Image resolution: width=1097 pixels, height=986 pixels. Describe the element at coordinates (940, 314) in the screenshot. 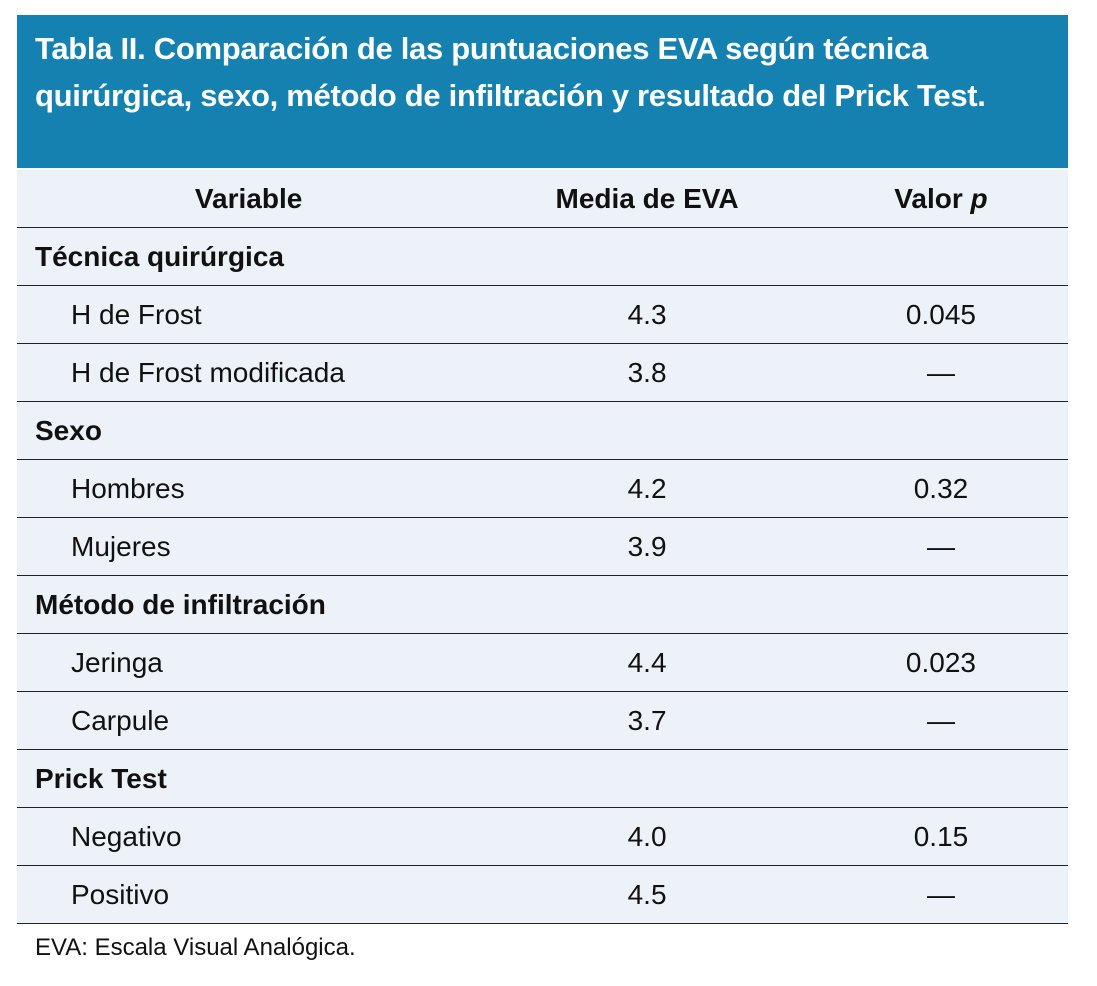

I see `row-p-value: 0.045` at that location.